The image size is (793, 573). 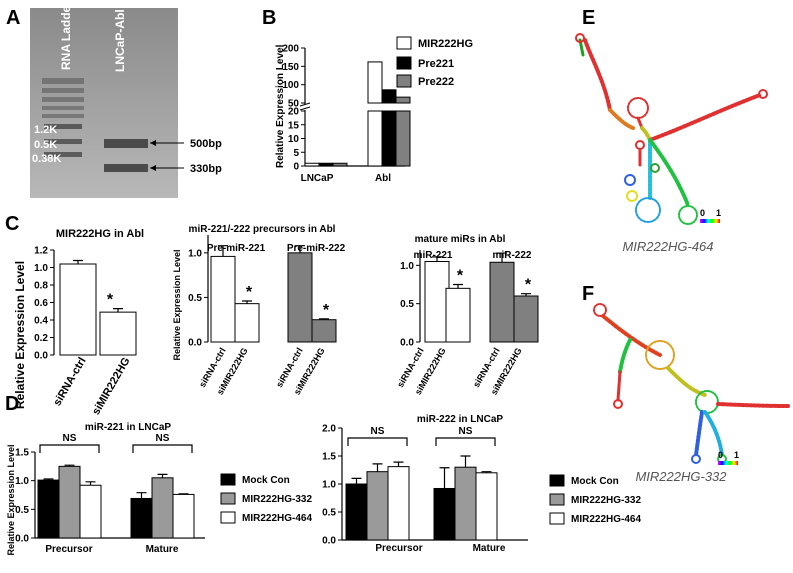 What do you see at coordinates (294, 139) in the screenshot?
I see `chart-b-ytick-2: 10` at bounding box center [294, 139].